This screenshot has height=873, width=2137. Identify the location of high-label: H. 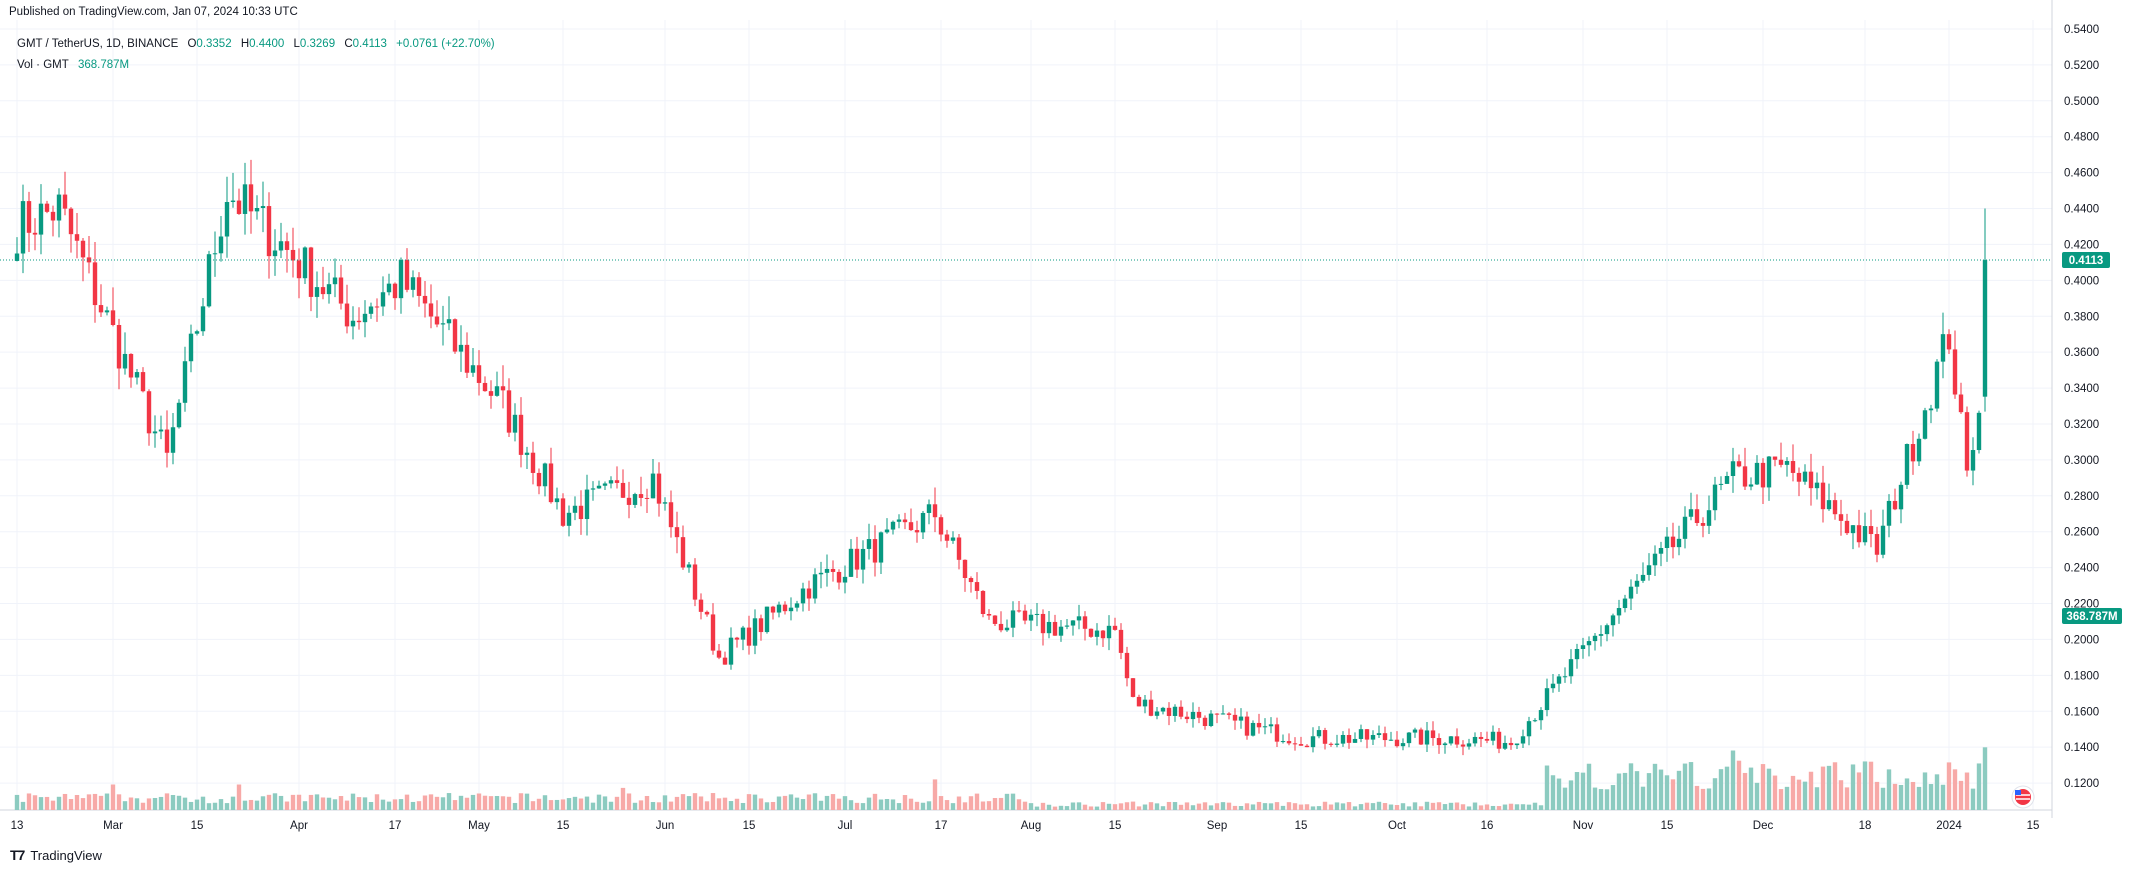
(245, 44).